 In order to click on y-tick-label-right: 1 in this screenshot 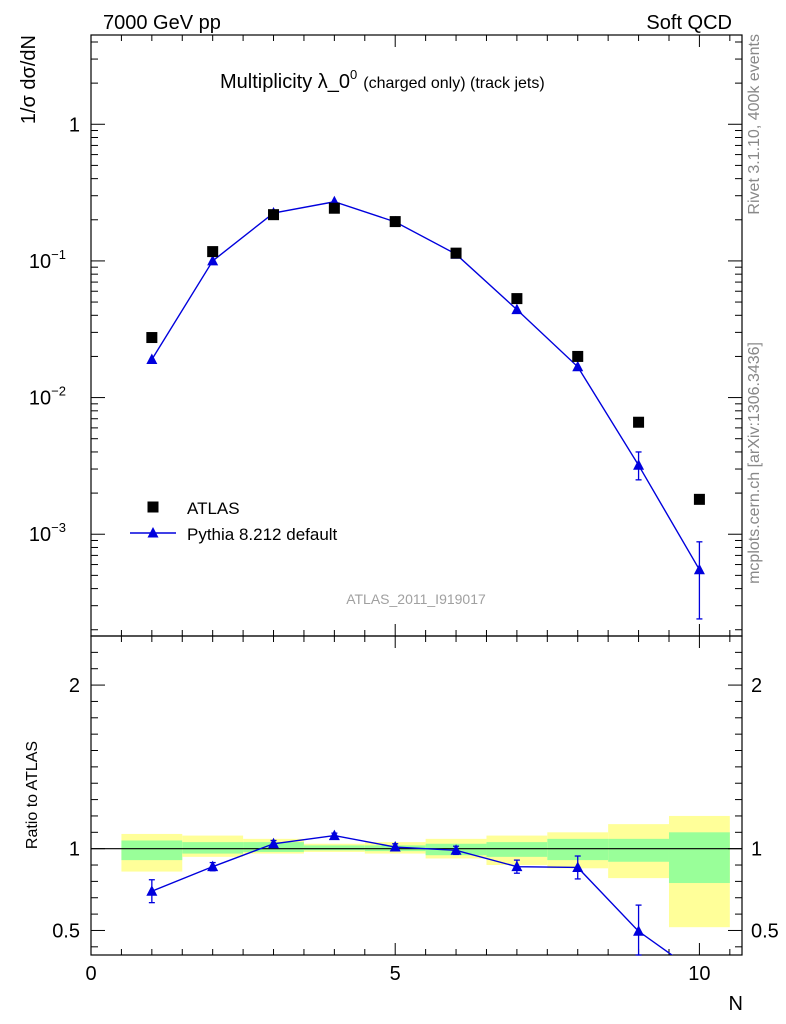, I will do `click(756, 850)`.